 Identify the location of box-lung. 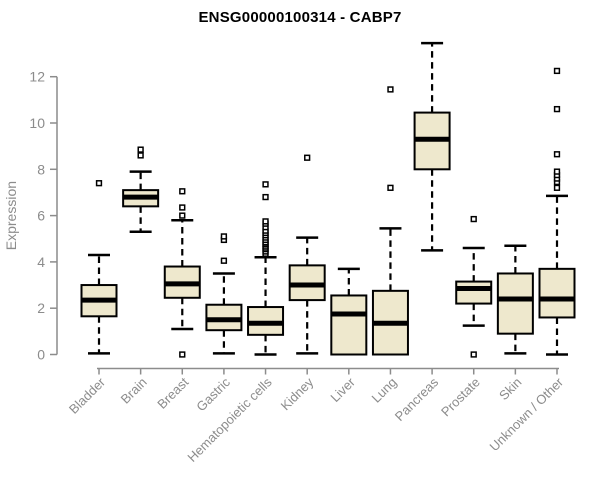
(390, 221).